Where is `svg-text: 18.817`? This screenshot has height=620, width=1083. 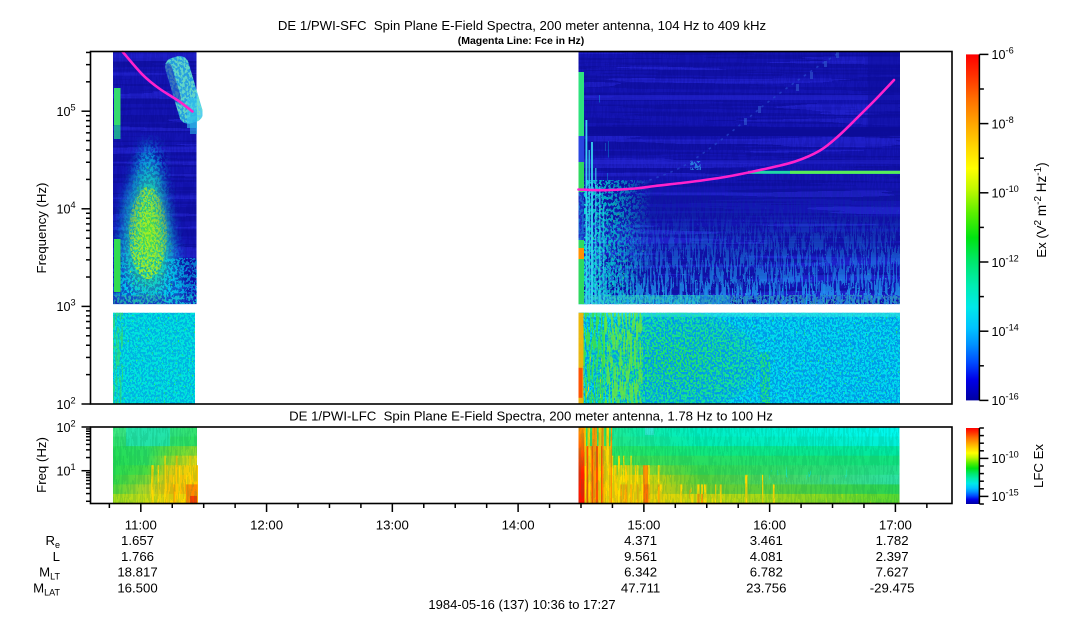
svg-text: 18.817 is located at coordinates (137, 572).